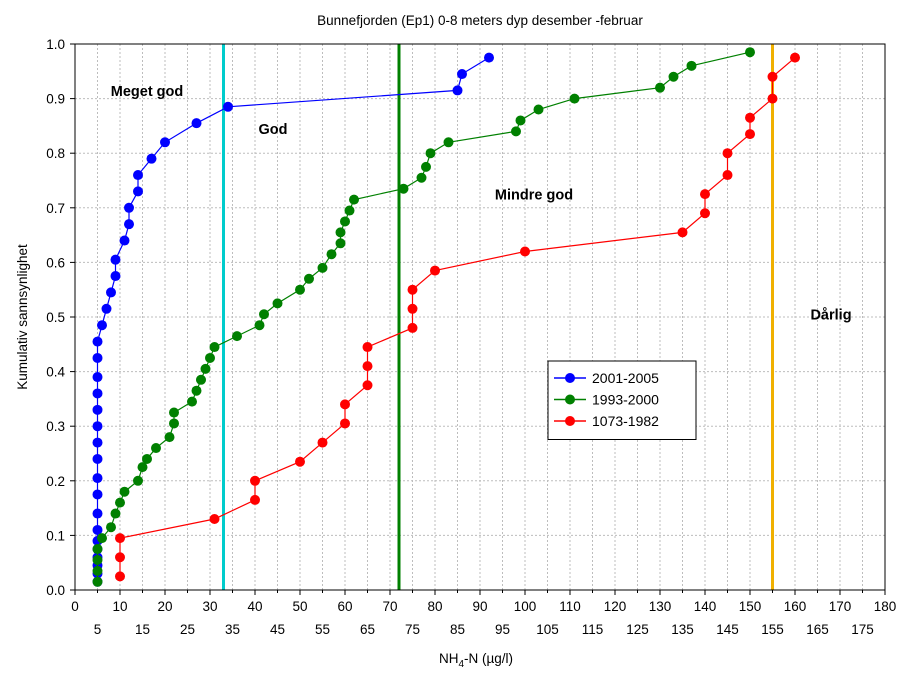 Image resolution: width=912 pixels, height=675 pixels. I want to click on legend-label: 2001-2005, so click(625, 378).